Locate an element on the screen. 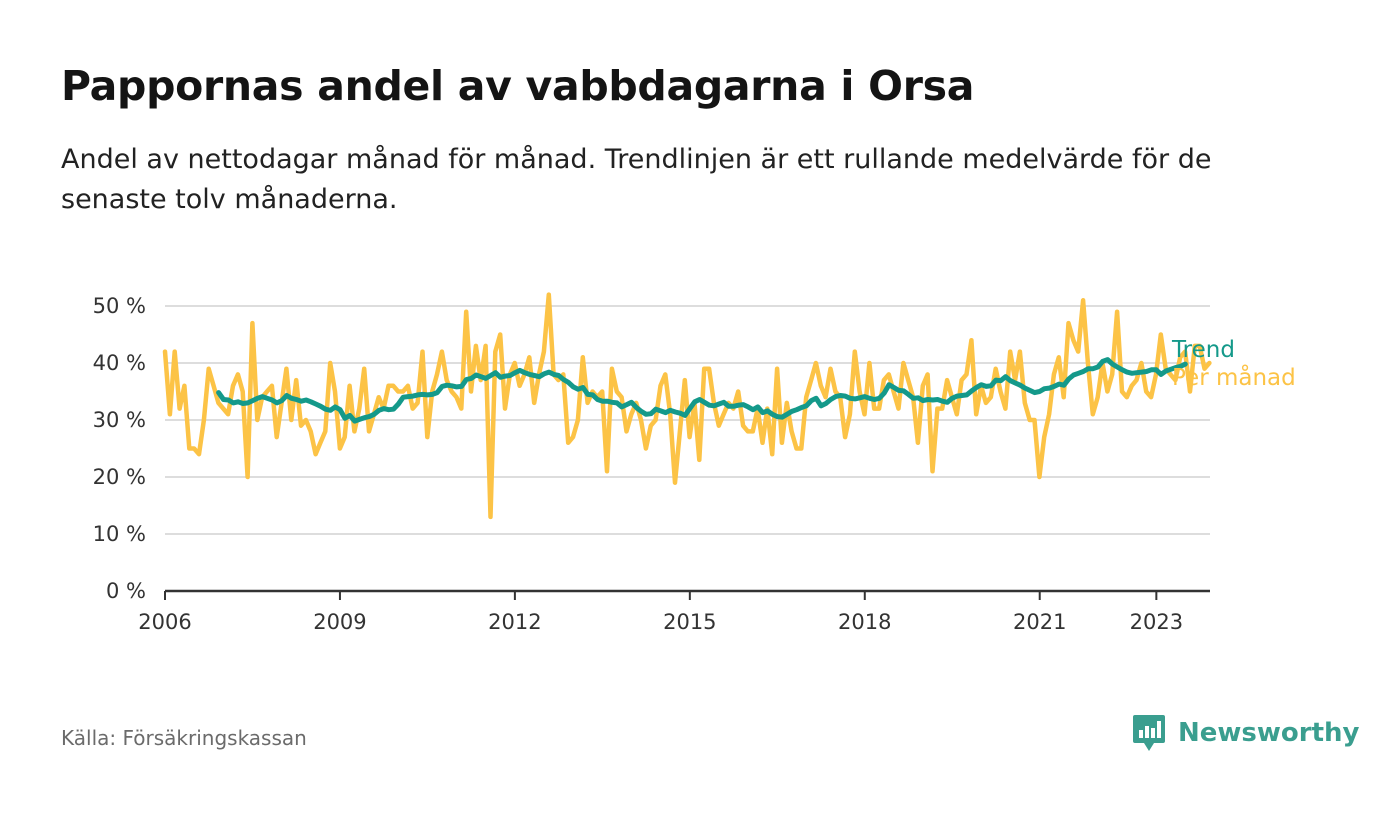  y-tick-label: 40 % is located at coordinates (119, 363).